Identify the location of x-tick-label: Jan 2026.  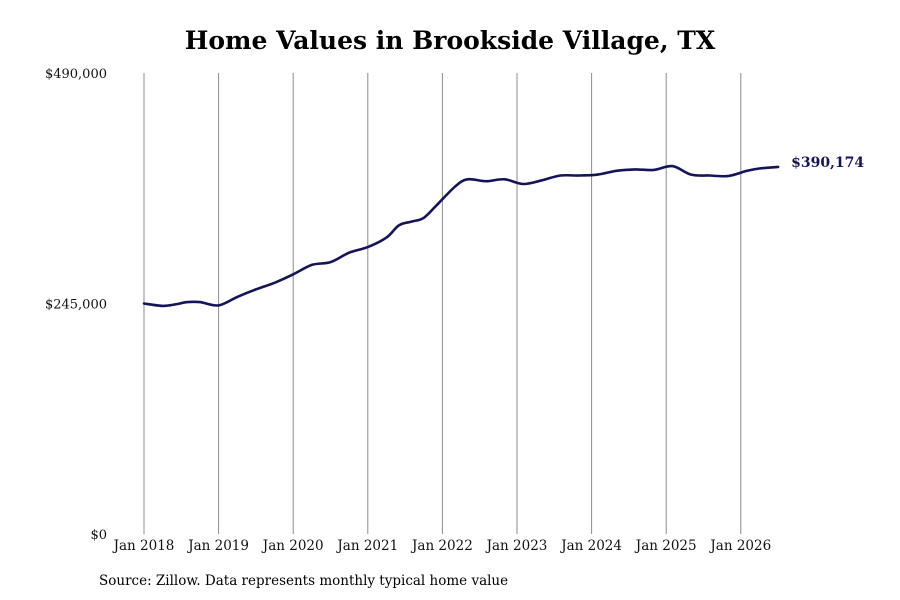
(739, 546).